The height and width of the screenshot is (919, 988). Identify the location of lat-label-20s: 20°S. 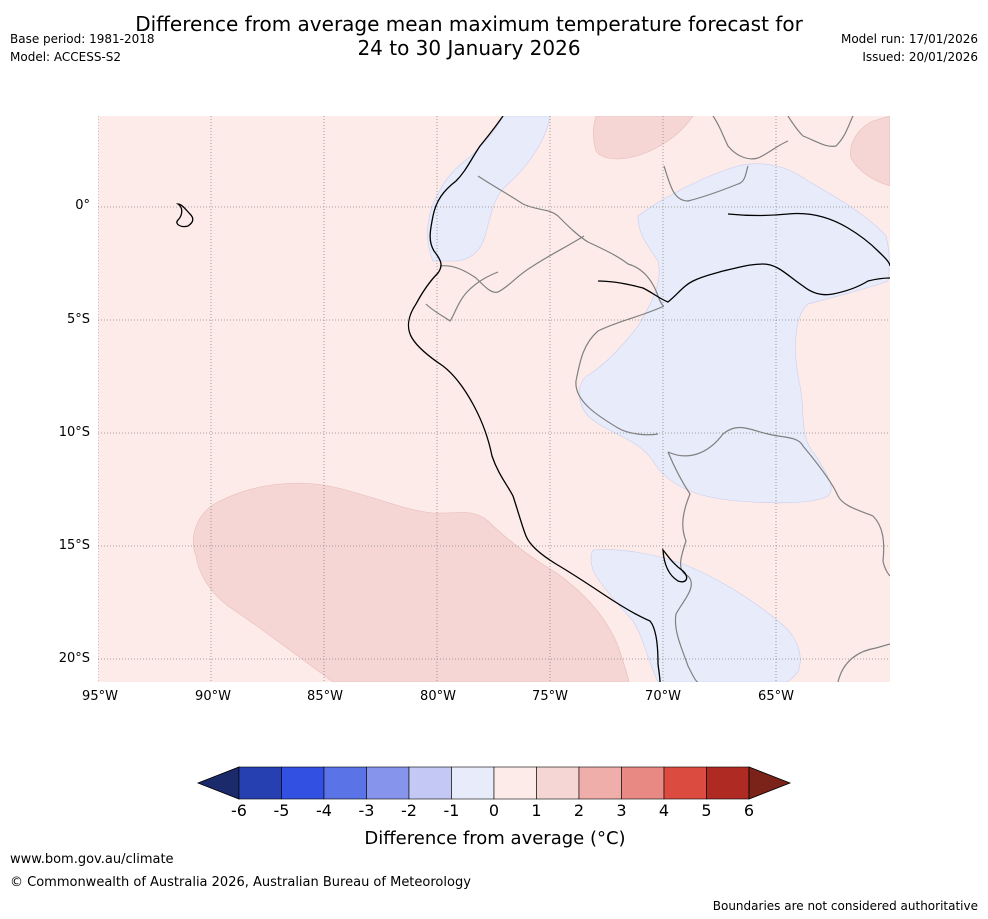
(74, 658).